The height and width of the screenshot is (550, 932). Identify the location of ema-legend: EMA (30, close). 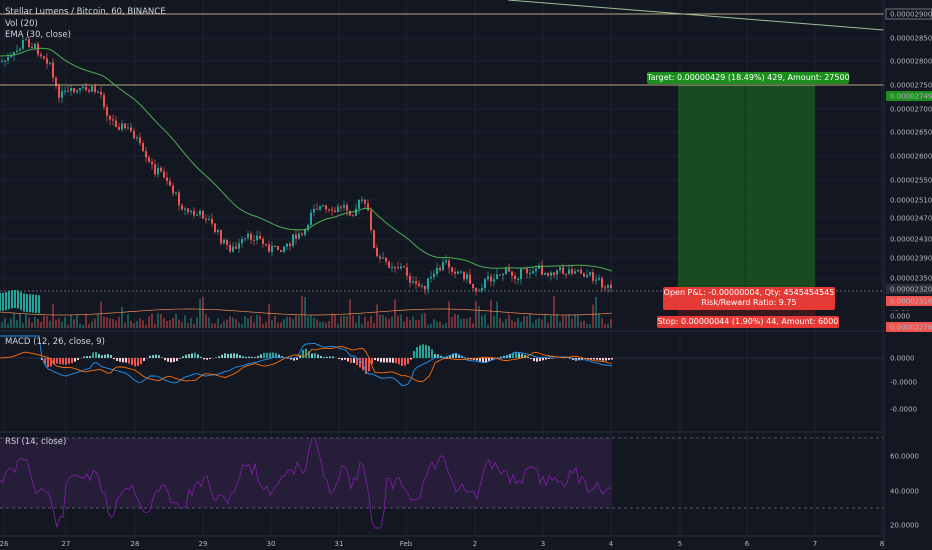
(38, 35).